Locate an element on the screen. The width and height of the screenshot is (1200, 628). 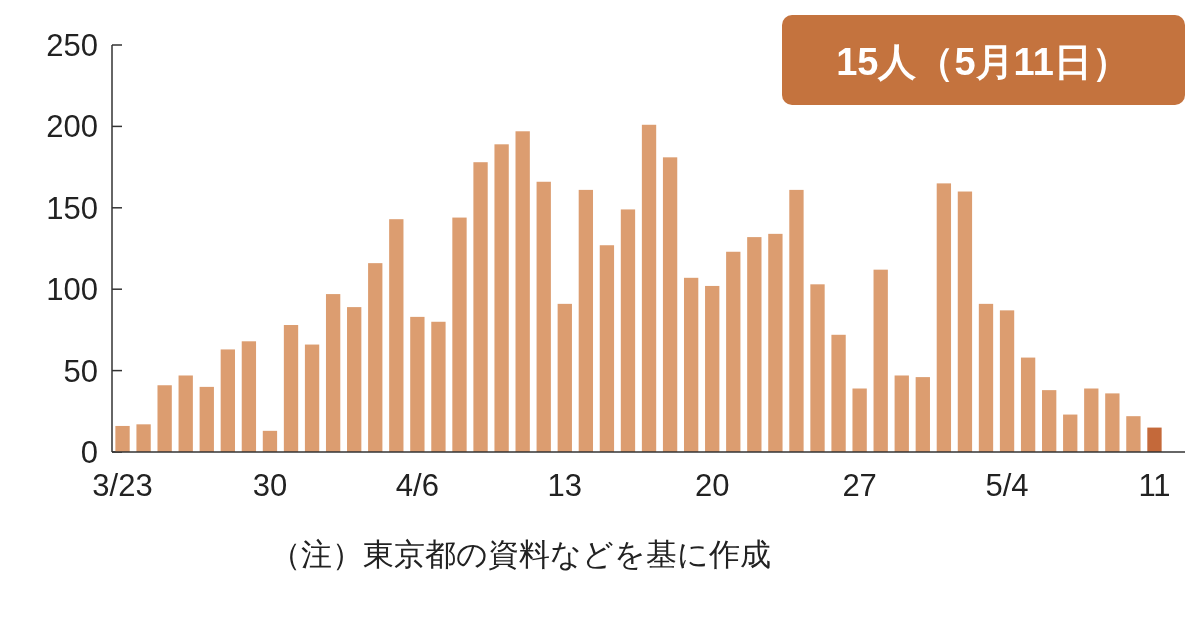
x-tick-label: 27 is located at coordinates (859, 485).